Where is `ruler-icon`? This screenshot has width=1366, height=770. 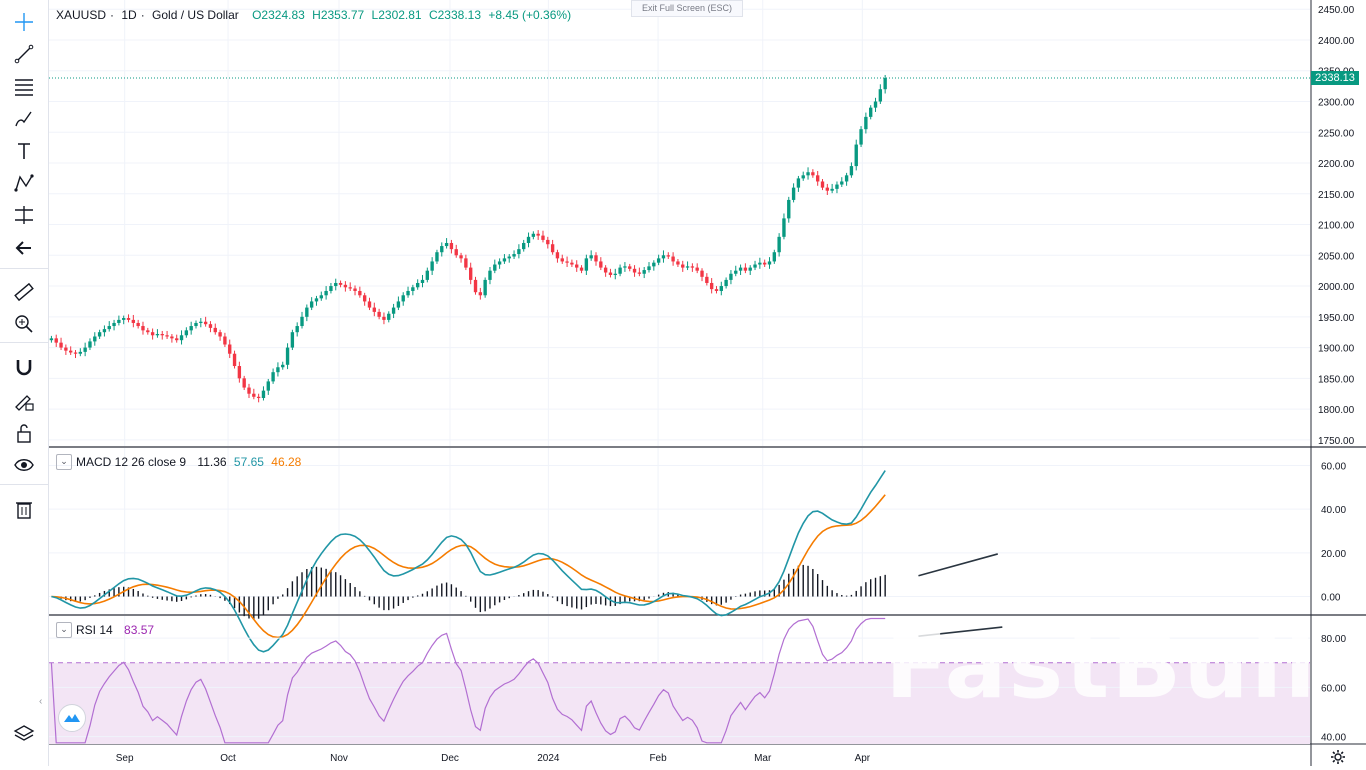
ruler-icon is located at coordinates (24, 292).